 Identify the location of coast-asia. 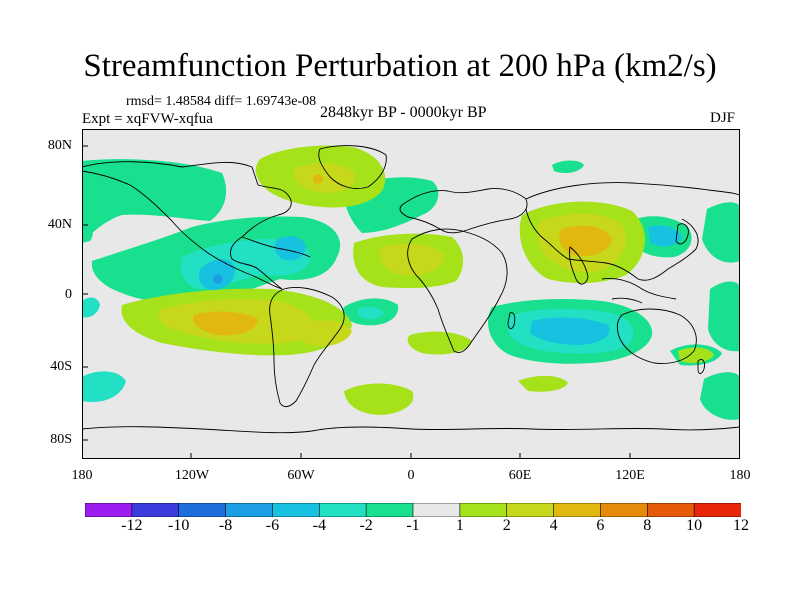
(632, 231).